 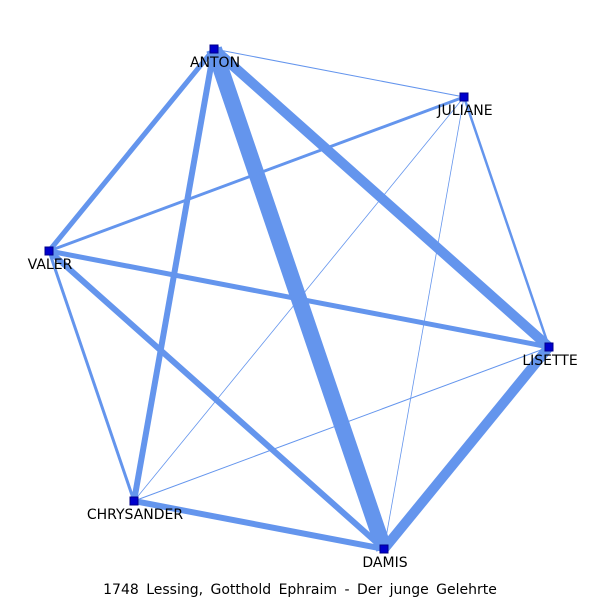 I want to click on node-label-juliane: JULIANE, so click(x=464, y=111).